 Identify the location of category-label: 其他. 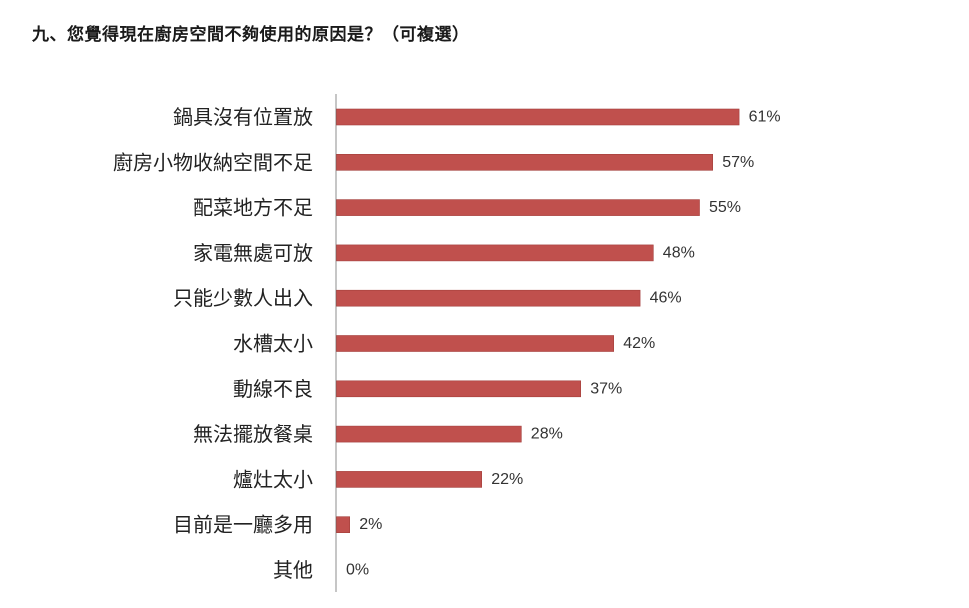
(293, 570).